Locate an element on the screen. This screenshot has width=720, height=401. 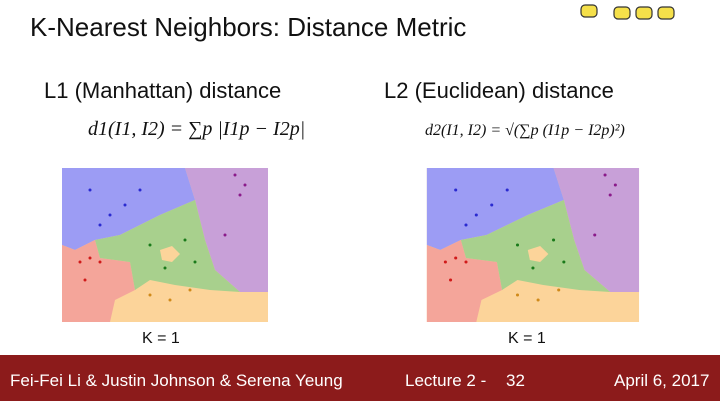
slide-title: K-Nearest Neighbors: Distance Metric is located at coordinates (248, 27).